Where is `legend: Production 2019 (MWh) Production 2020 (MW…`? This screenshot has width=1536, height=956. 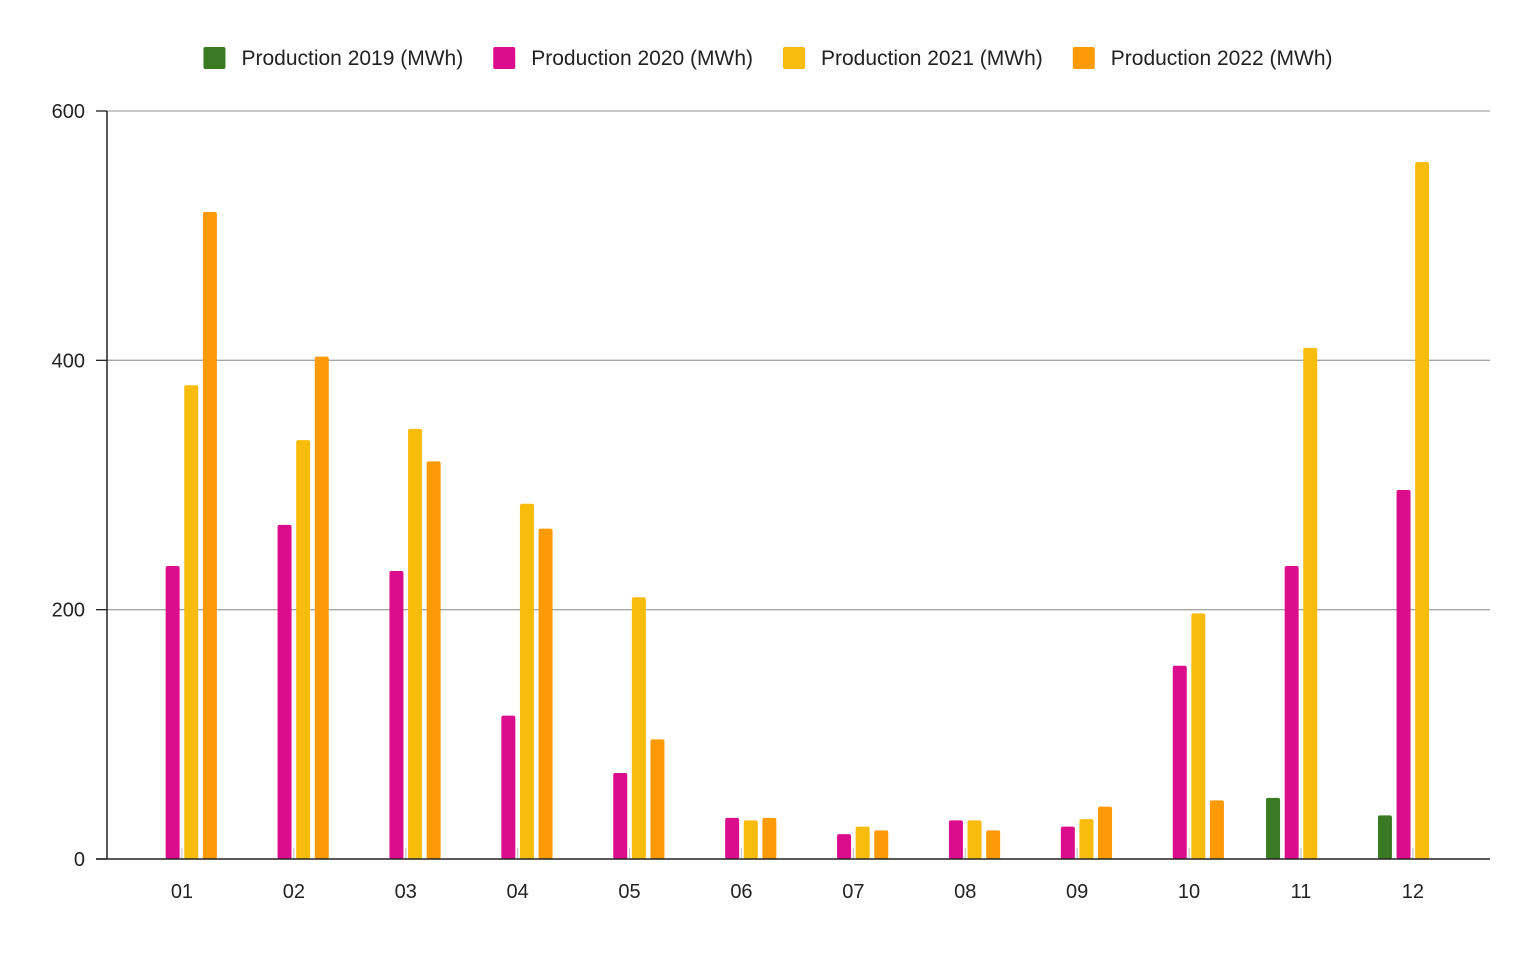 legend: Production 2019 (MWh) Production 2020 (MW… is located at coordinates (768, 58).